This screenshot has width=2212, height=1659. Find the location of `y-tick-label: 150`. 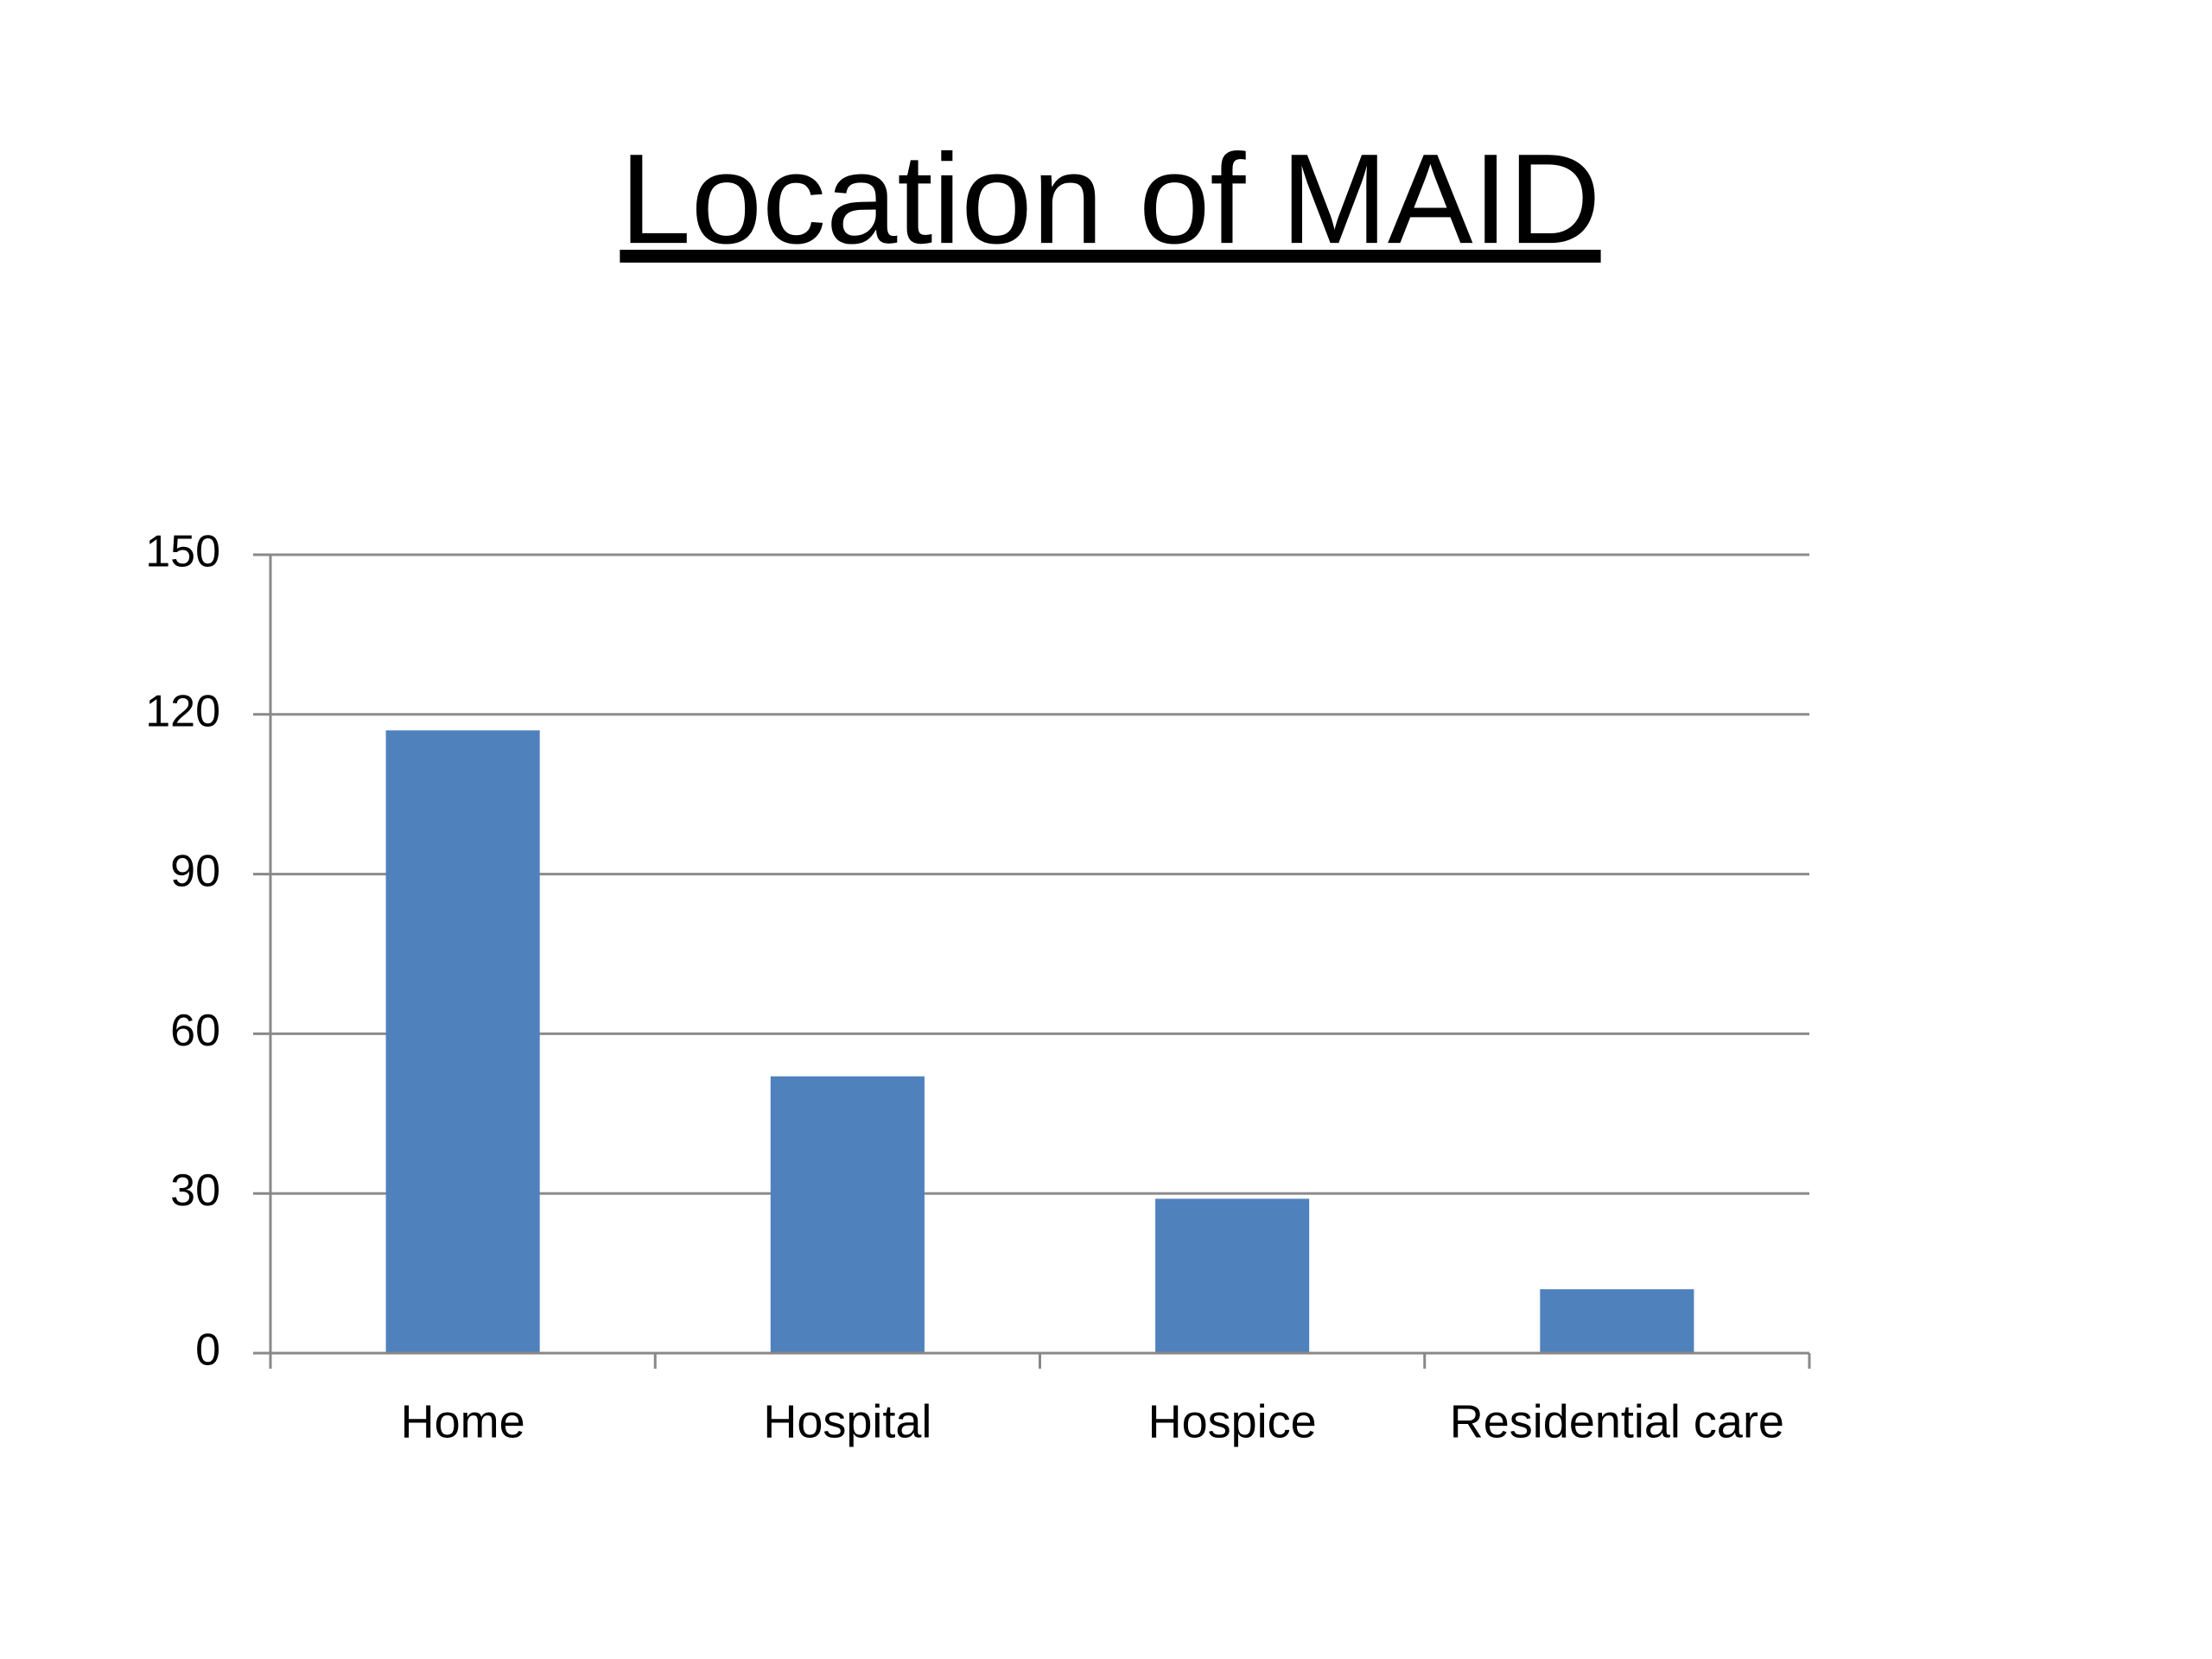

y-tick-label: 150 is located at coordinates (182, 552).